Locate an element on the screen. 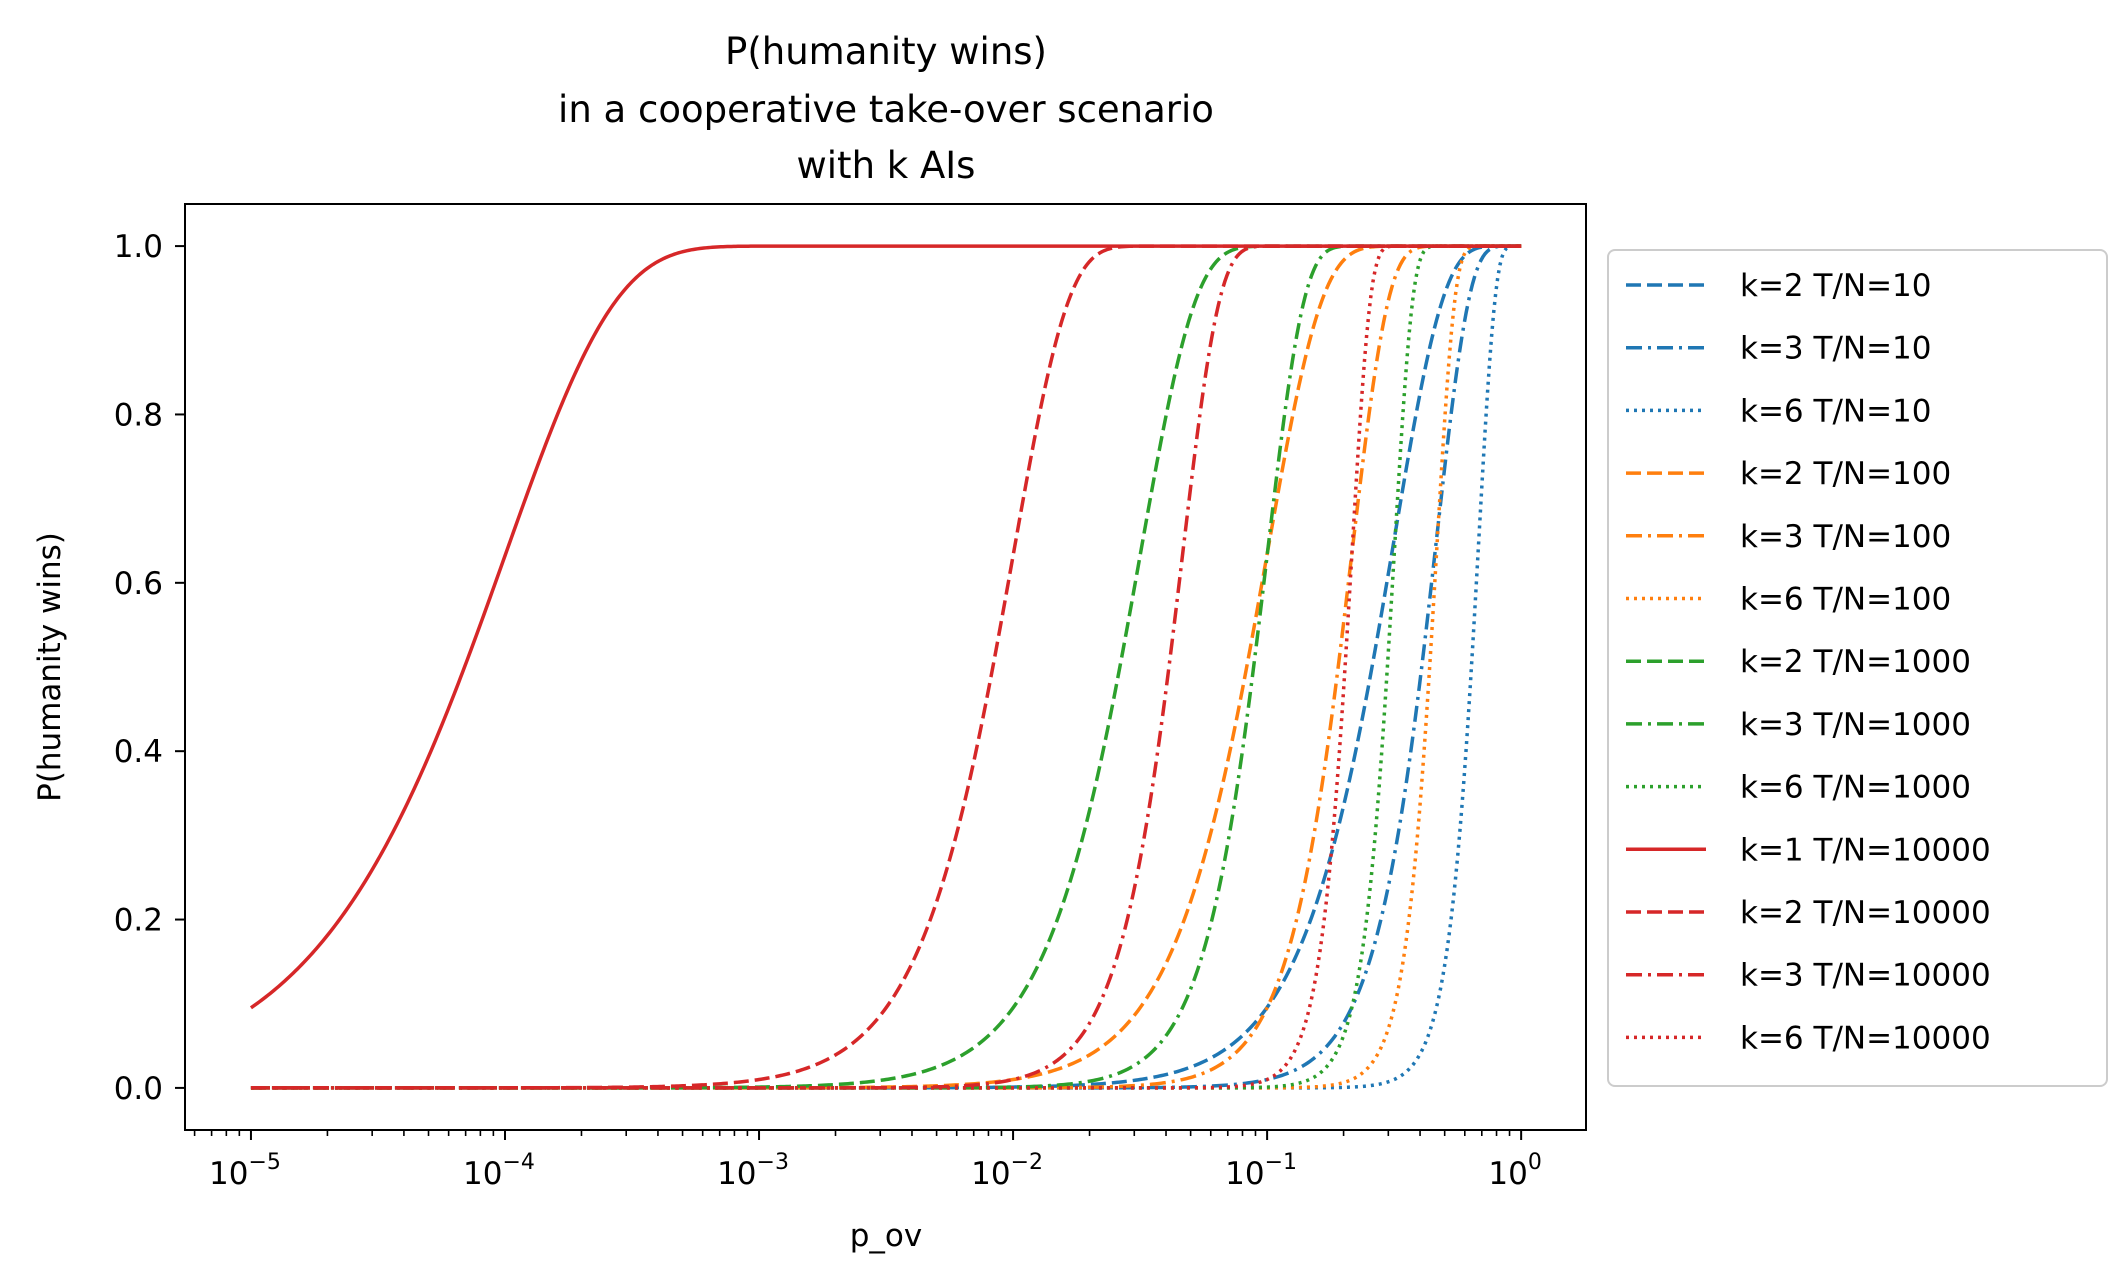  legend-label-5: k=6 T/N=100 is located at coordinates (1845, 600).